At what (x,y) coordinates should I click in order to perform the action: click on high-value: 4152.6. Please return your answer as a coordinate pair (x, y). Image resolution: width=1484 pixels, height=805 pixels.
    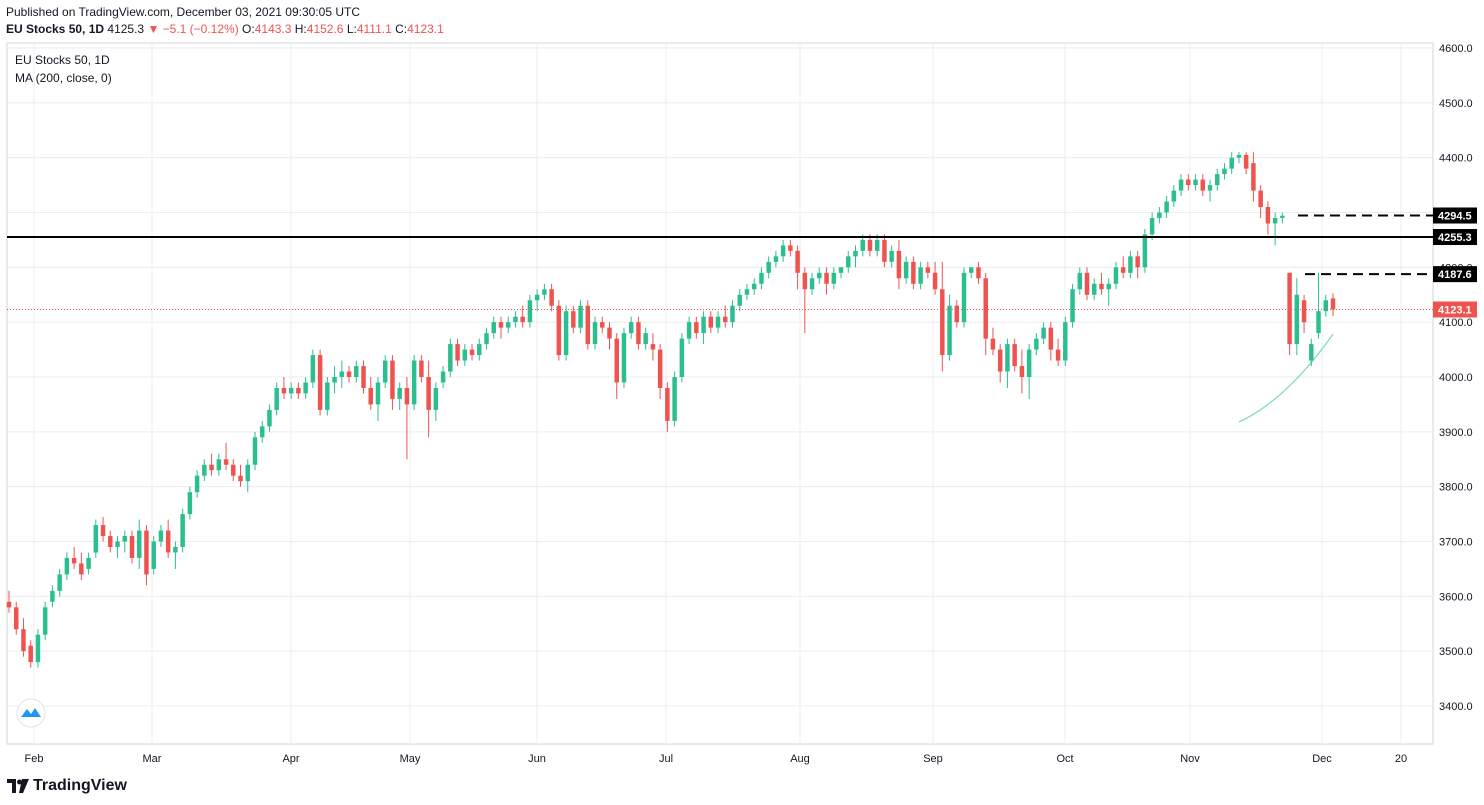
    Looking at the image, I should click on (325, 29).